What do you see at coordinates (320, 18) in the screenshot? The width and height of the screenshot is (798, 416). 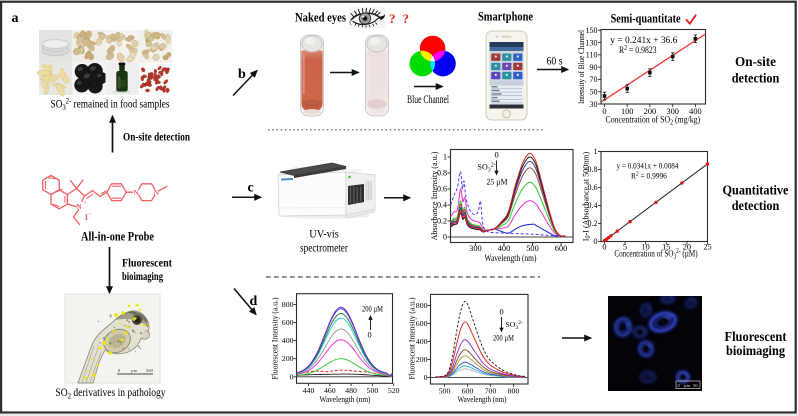 I see `svg-text: Naked eyes` at bounding box center [320, 18].